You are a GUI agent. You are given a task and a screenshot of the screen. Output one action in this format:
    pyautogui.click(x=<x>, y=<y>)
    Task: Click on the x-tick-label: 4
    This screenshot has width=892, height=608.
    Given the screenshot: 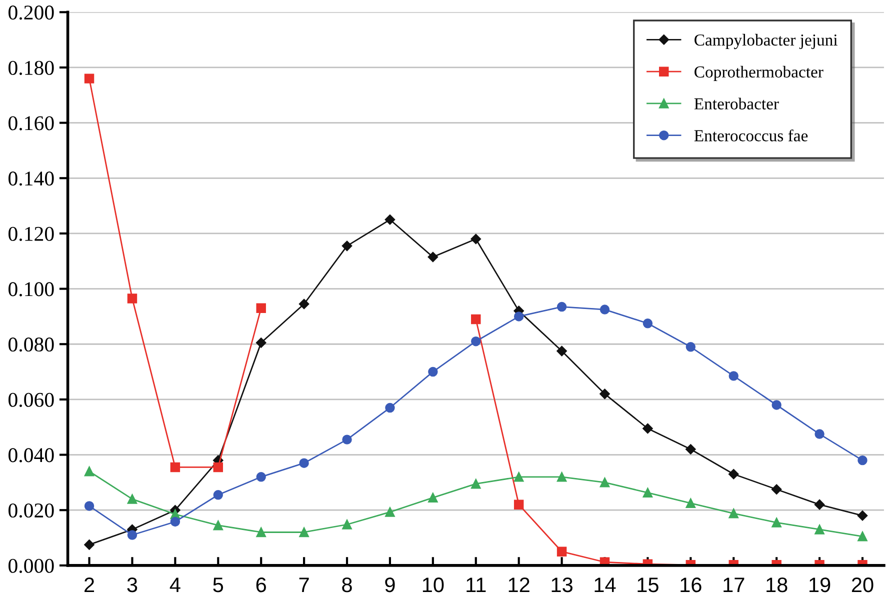 What is the action you would take?
    pyautogui.click(x=175, y=585)
    